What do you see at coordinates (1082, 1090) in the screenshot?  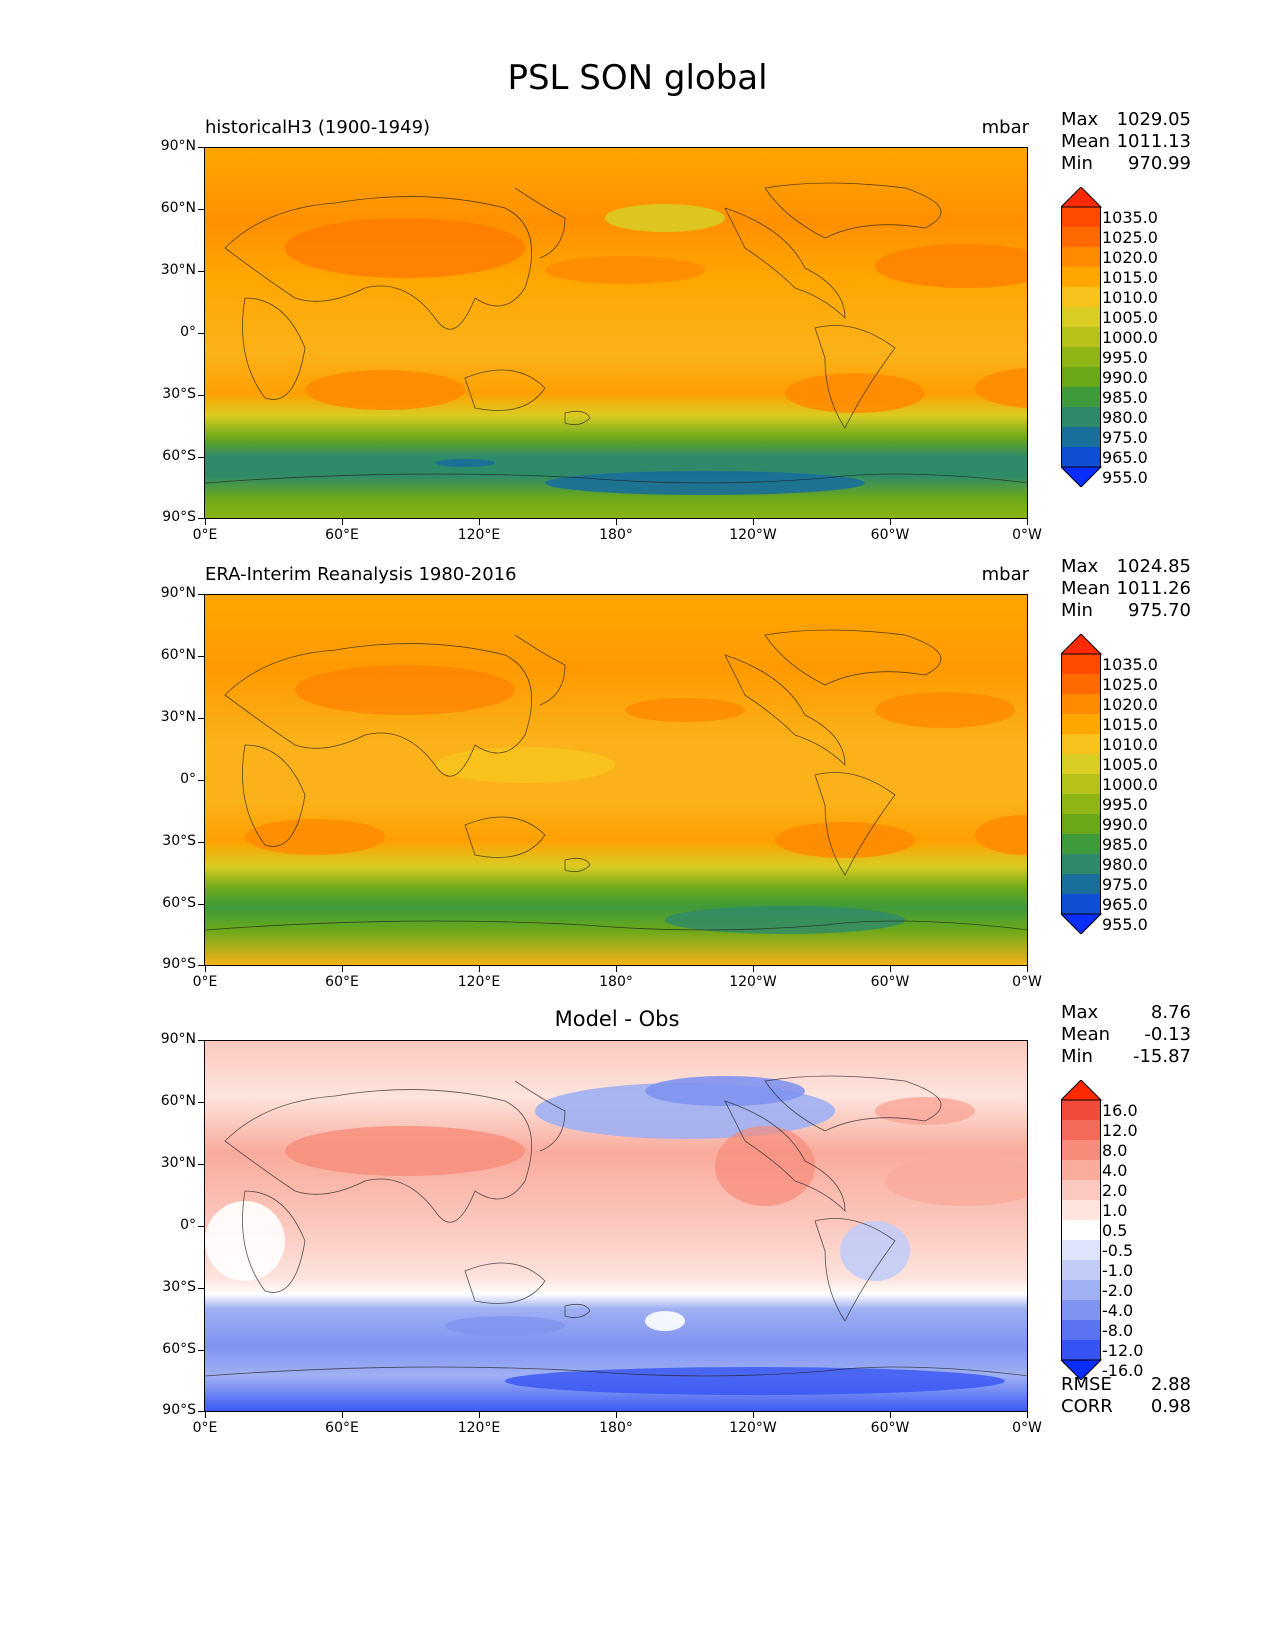 I see `colorbar-extension-top` at bounding box center [1082, 1090].